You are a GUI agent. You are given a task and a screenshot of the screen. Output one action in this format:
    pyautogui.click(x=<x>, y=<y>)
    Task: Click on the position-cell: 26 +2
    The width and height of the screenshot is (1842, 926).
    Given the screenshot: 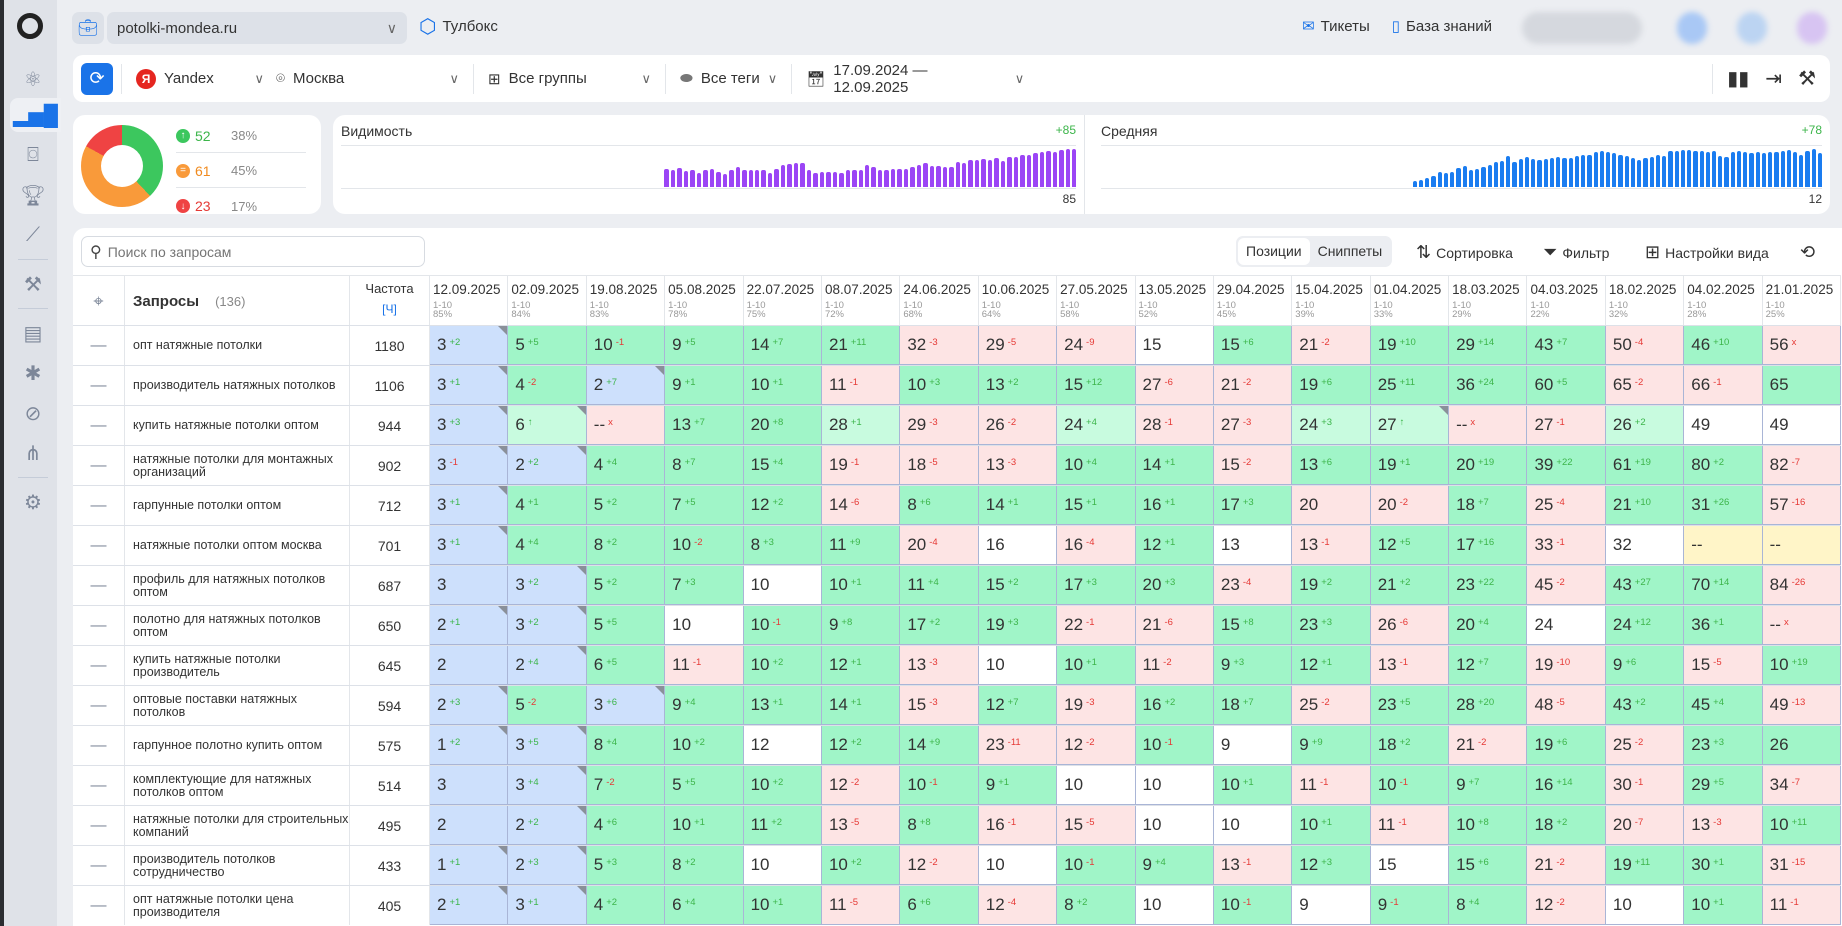 What is the action you would take?
    pyautogui.click(x=1645, y=425)
    